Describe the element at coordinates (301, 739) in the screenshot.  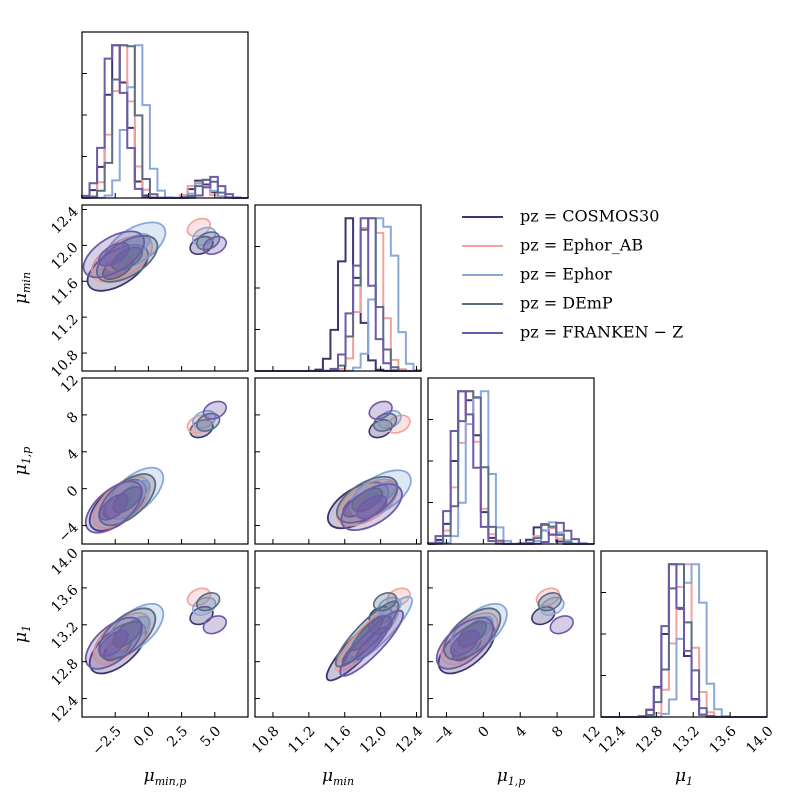
I see `x-tick-label: 11.2` at that location.